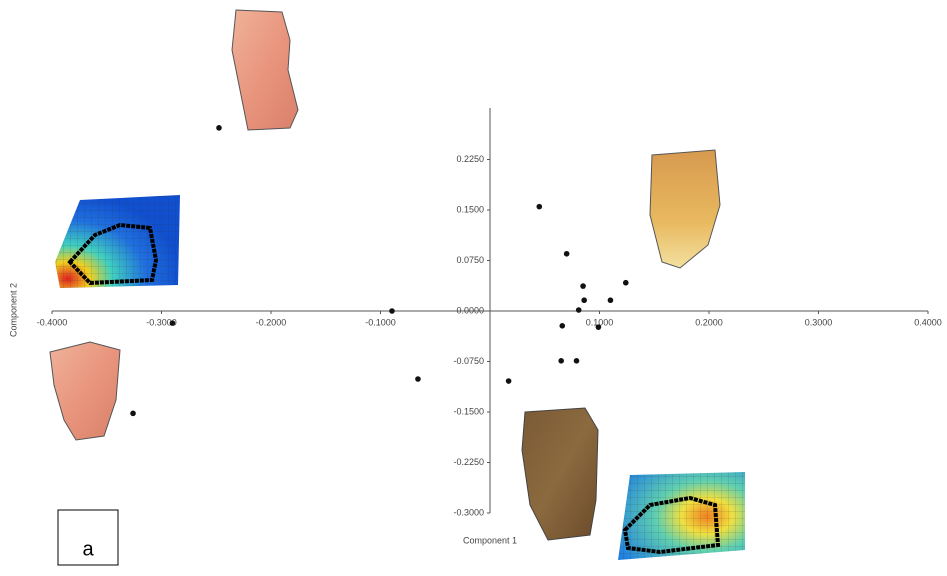 Image resolution: width=947 pixels, height=576 pixels. What do you see at coordinates (468, 361) in the screenshot?
I see `y-tick-label: -0.0750` at bounding box center [468, 361].